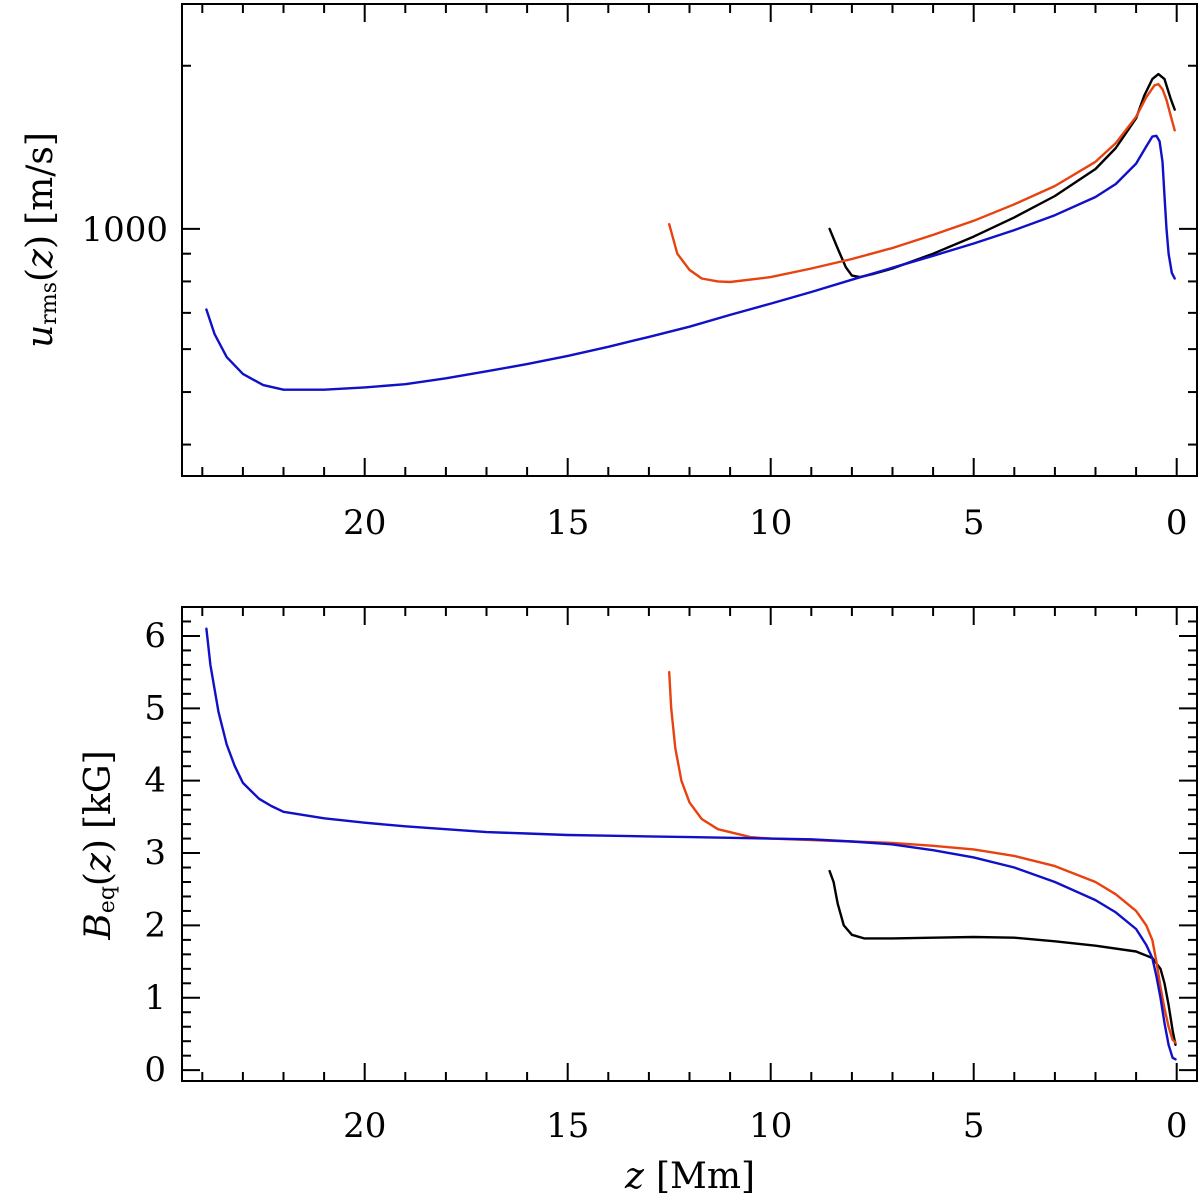 This screenshot has height=1200, width=1200. What do you see at coordinates (155, 998) in the screenshot?
I see `y-tick-label: 1` at bounding box center [155, 998].